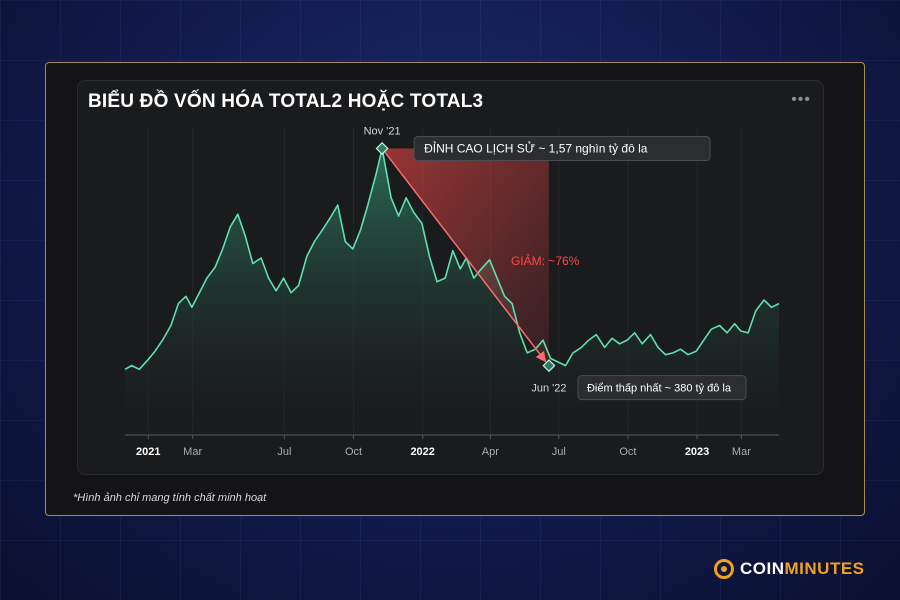  I want to click on x-tick-label: 2022, so click(422, 452).